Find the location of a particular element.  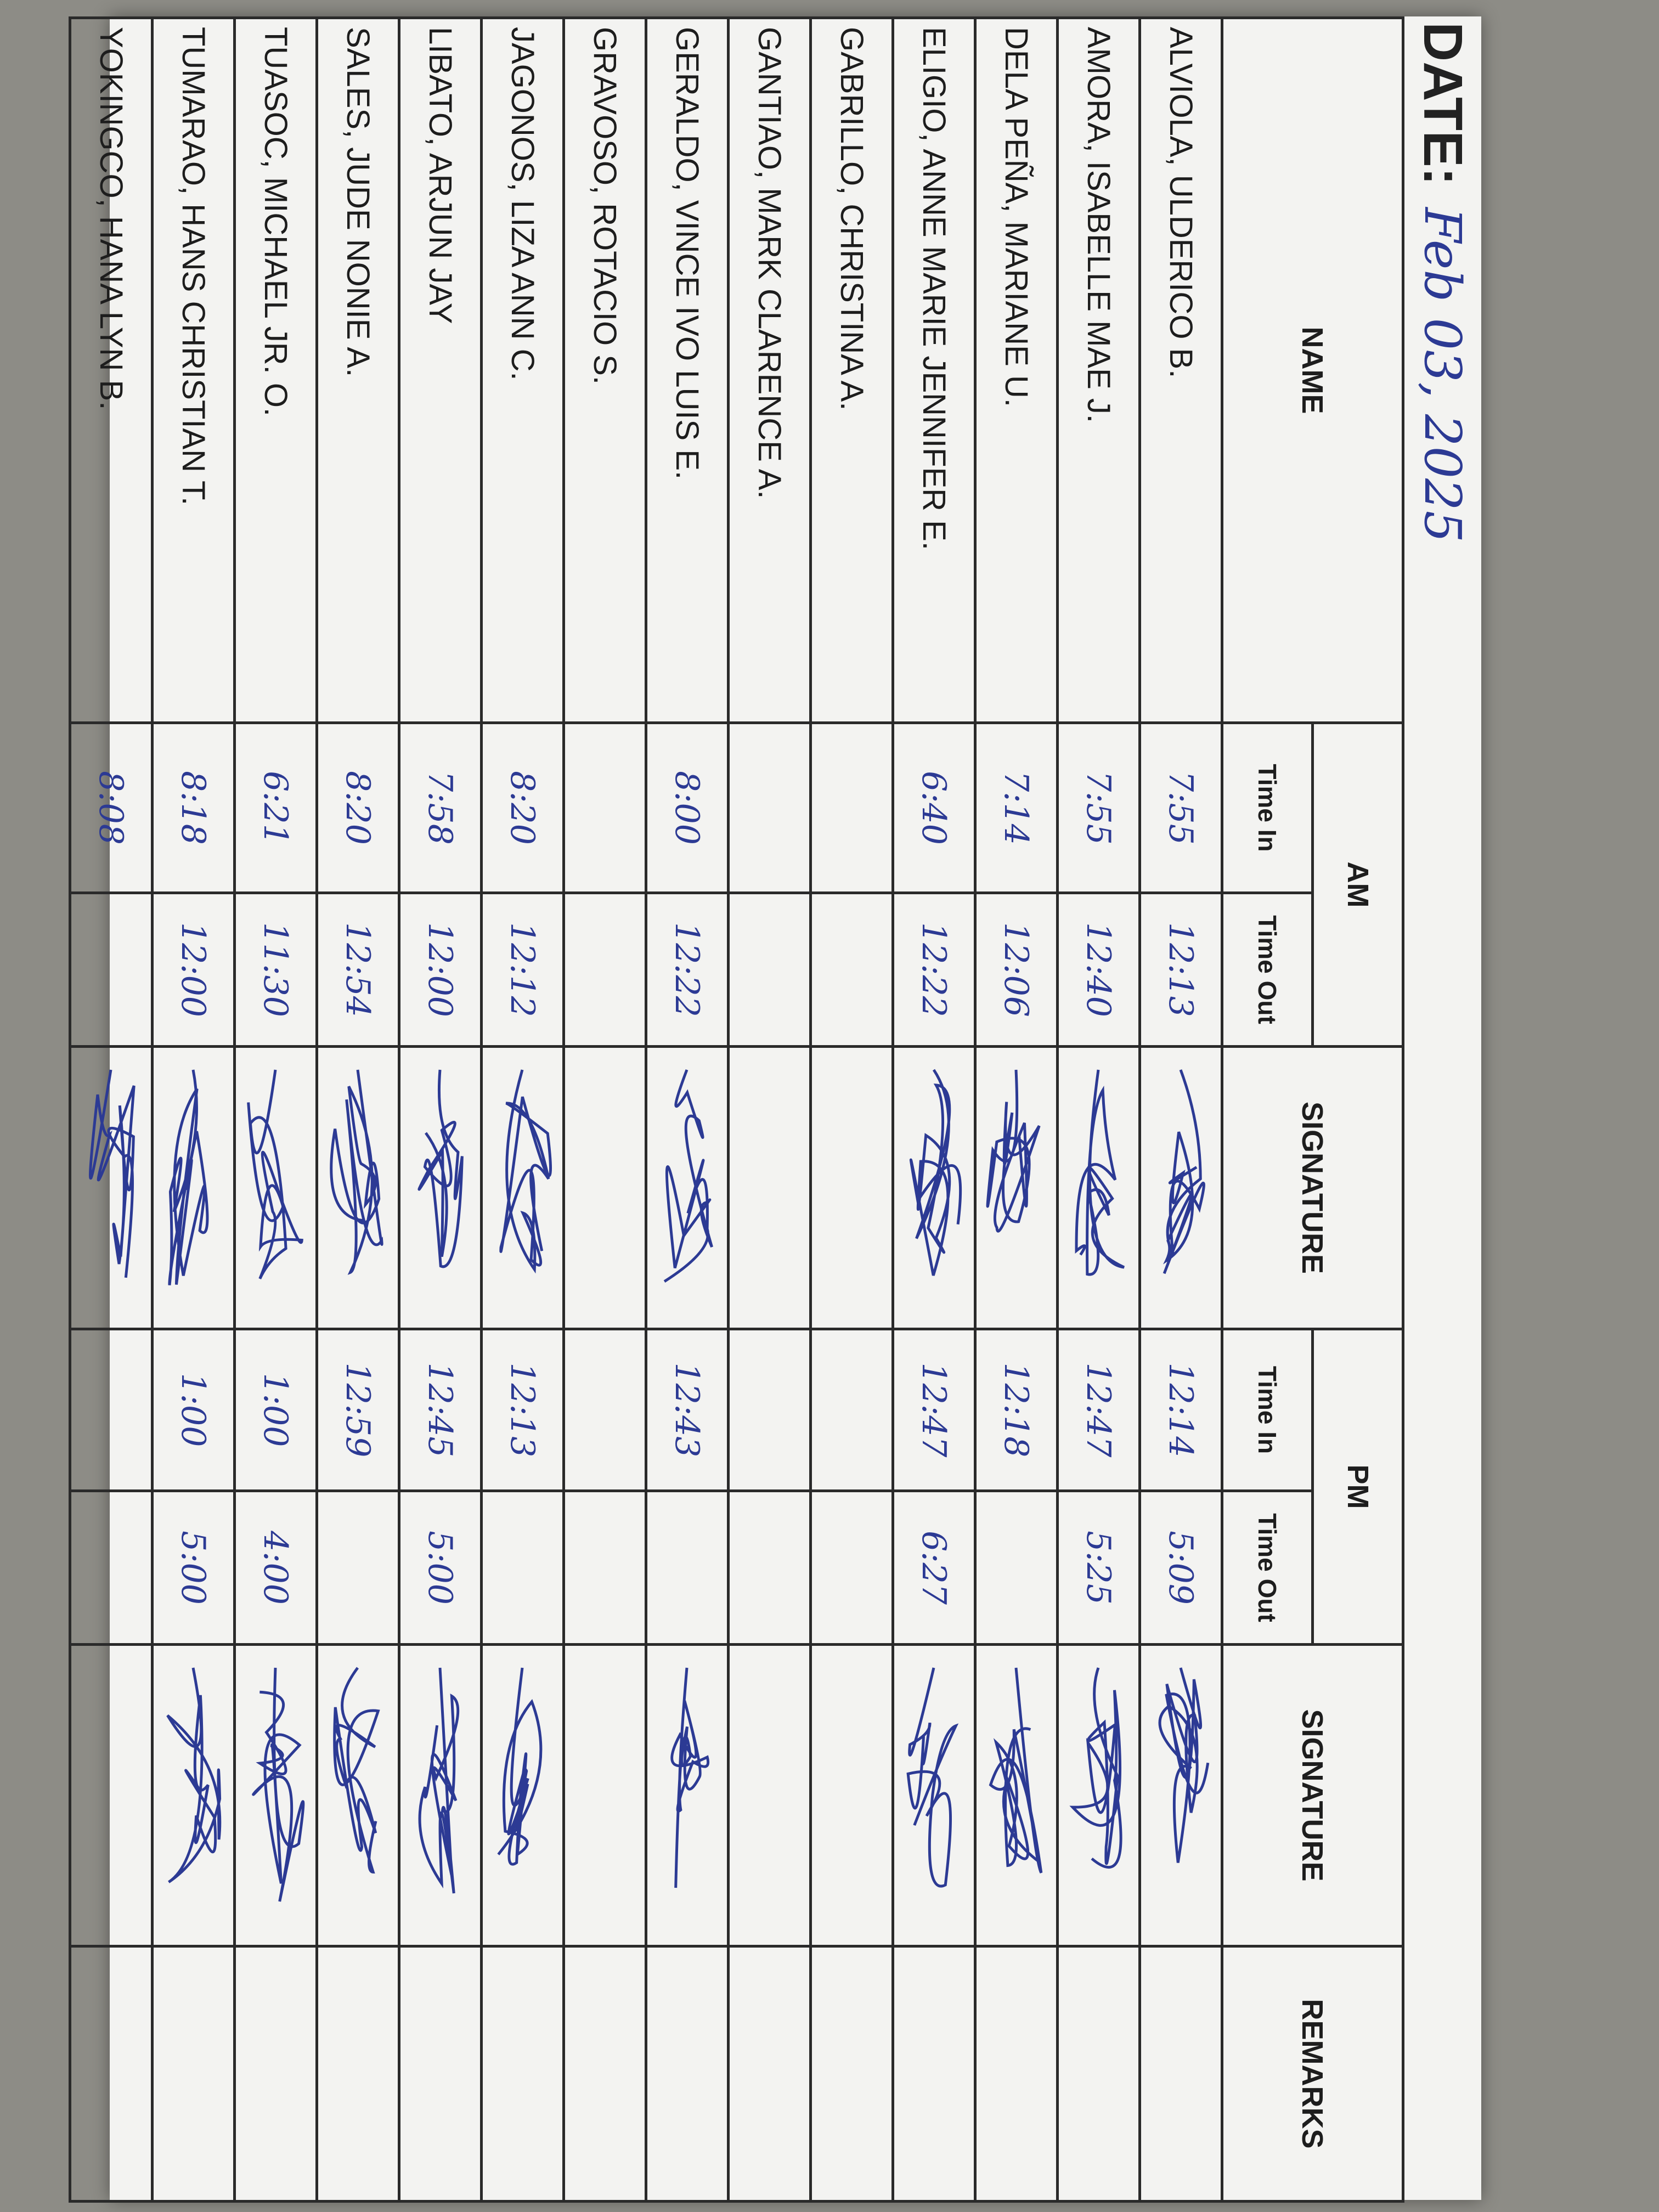

time-cell: 8:20 is located at coordinates (358, 808).